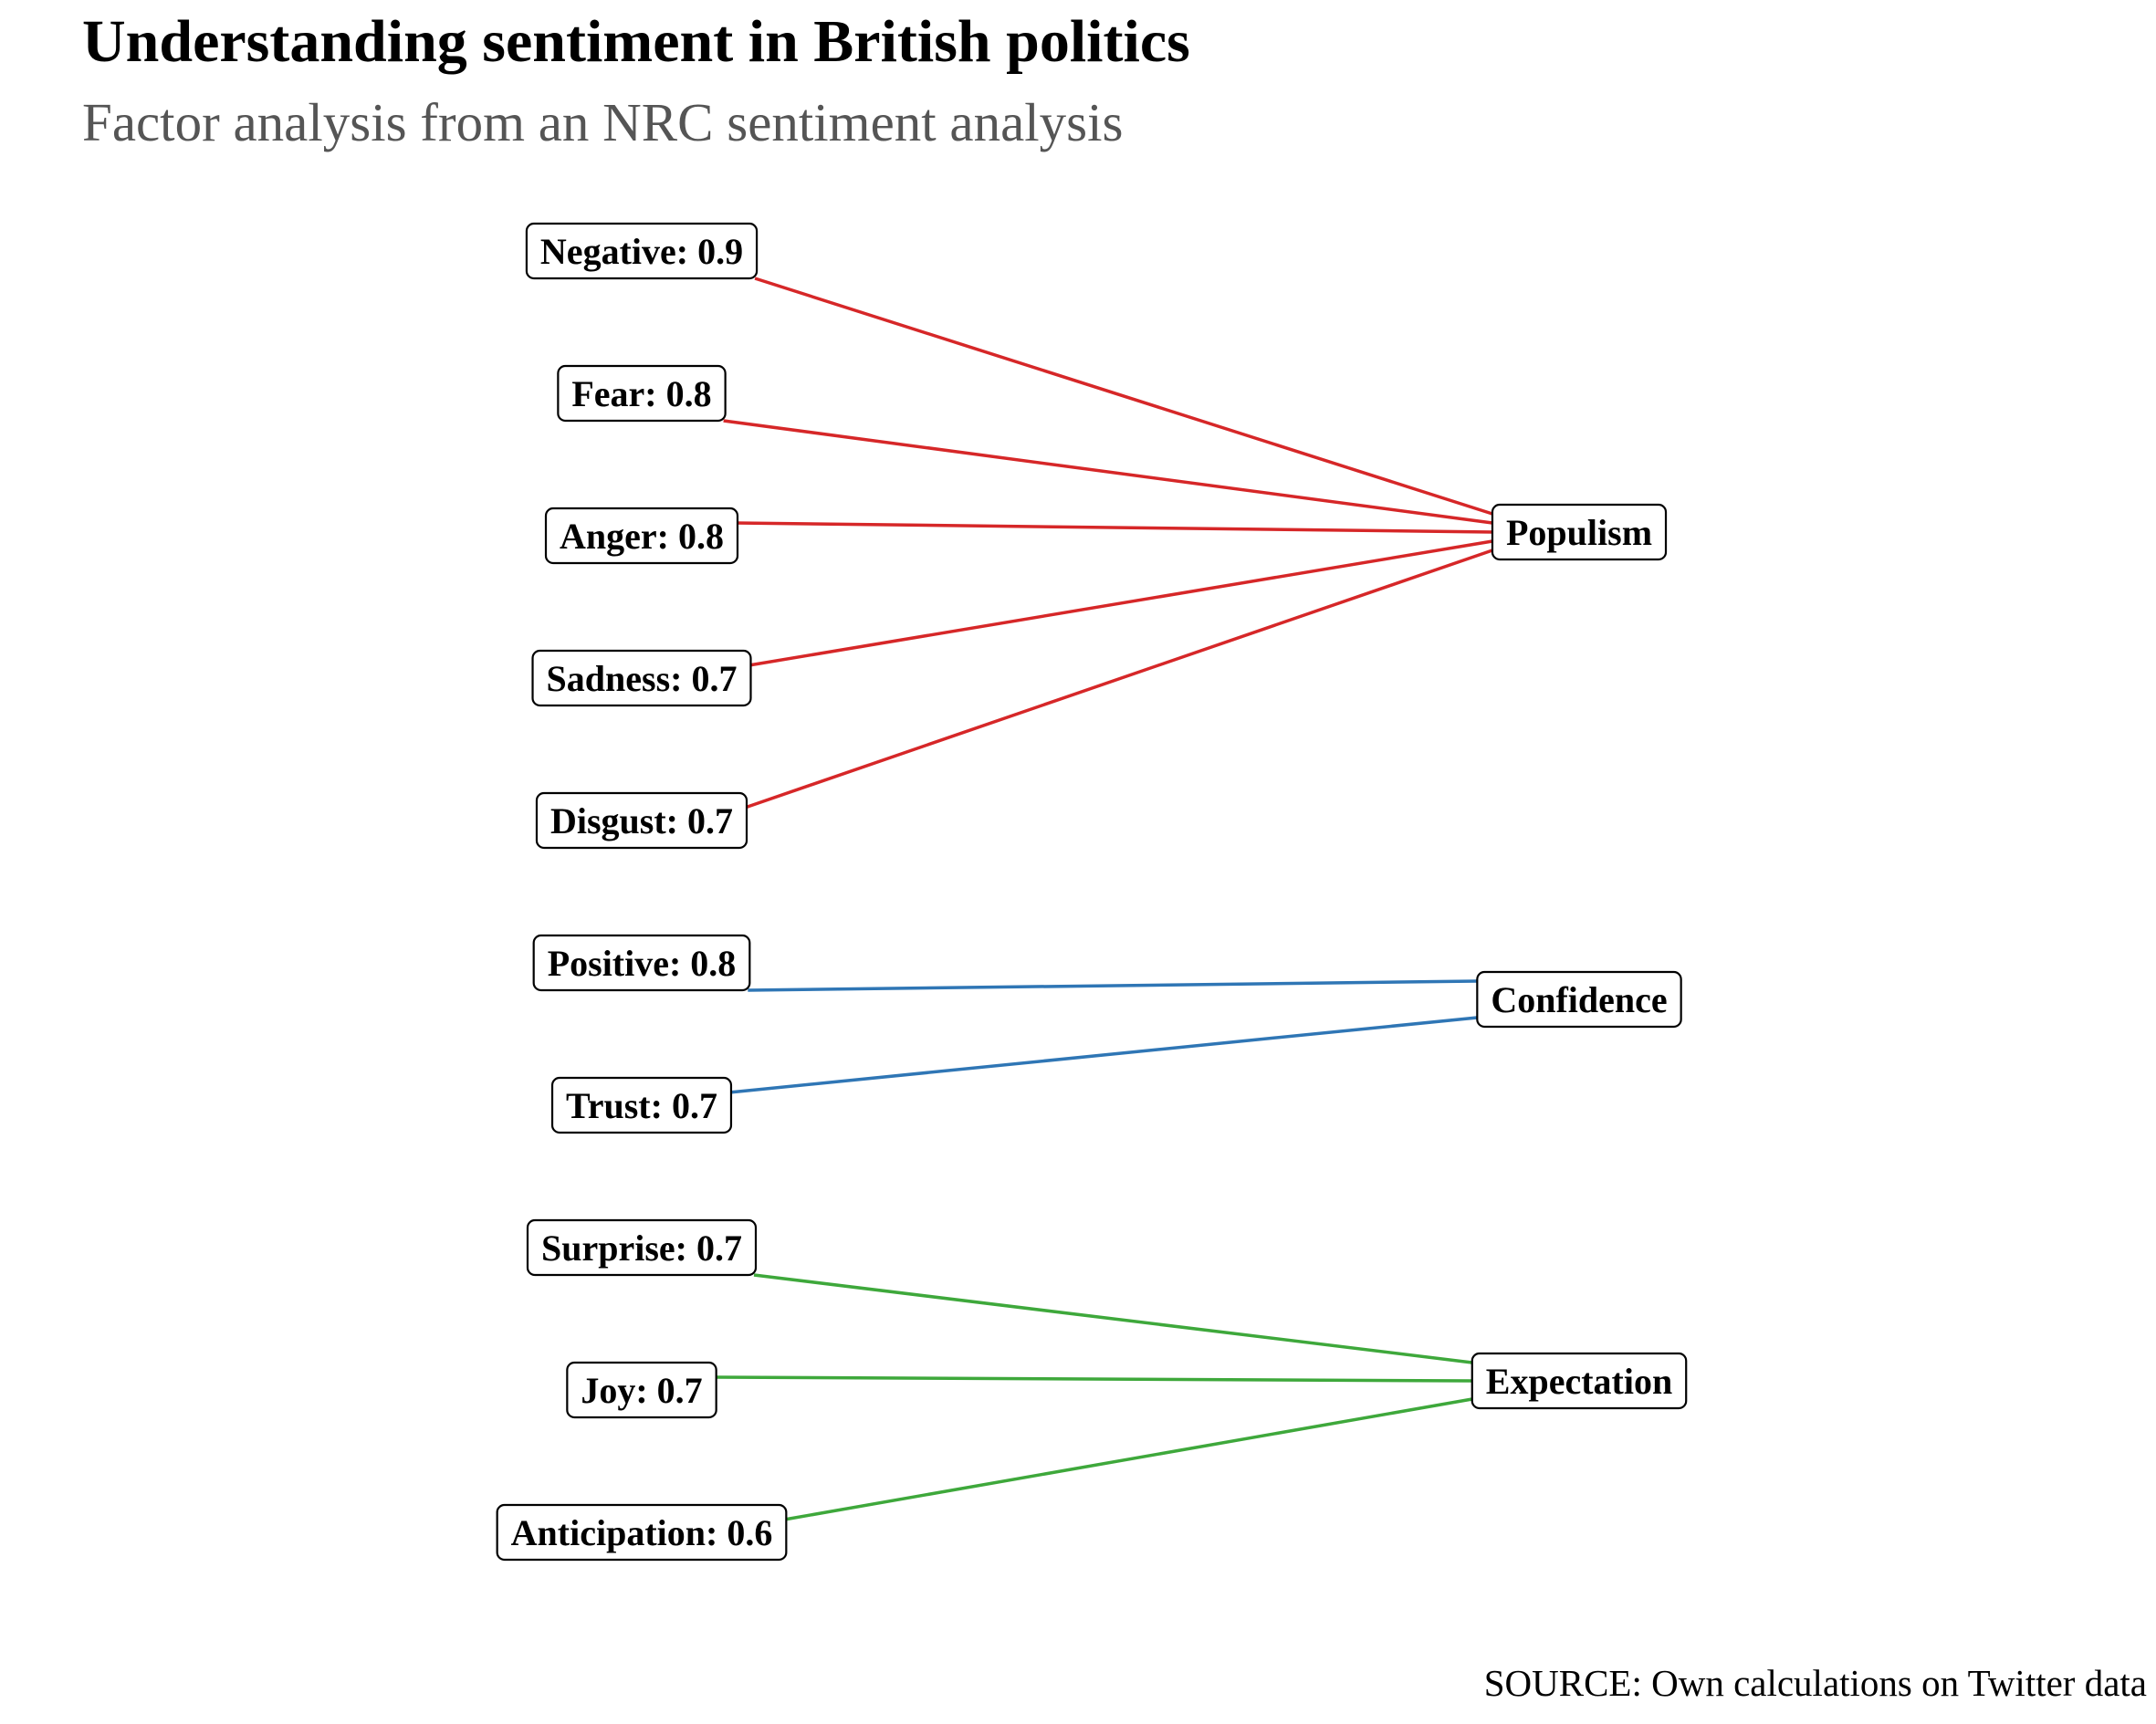 Image resolution: width=2156 pixels, height=1724 pixels. What do you see at coordinates (1121, 603) in the screenshot?
I see `edge-sadness-to-populism` at bounding box center [1121, 603].